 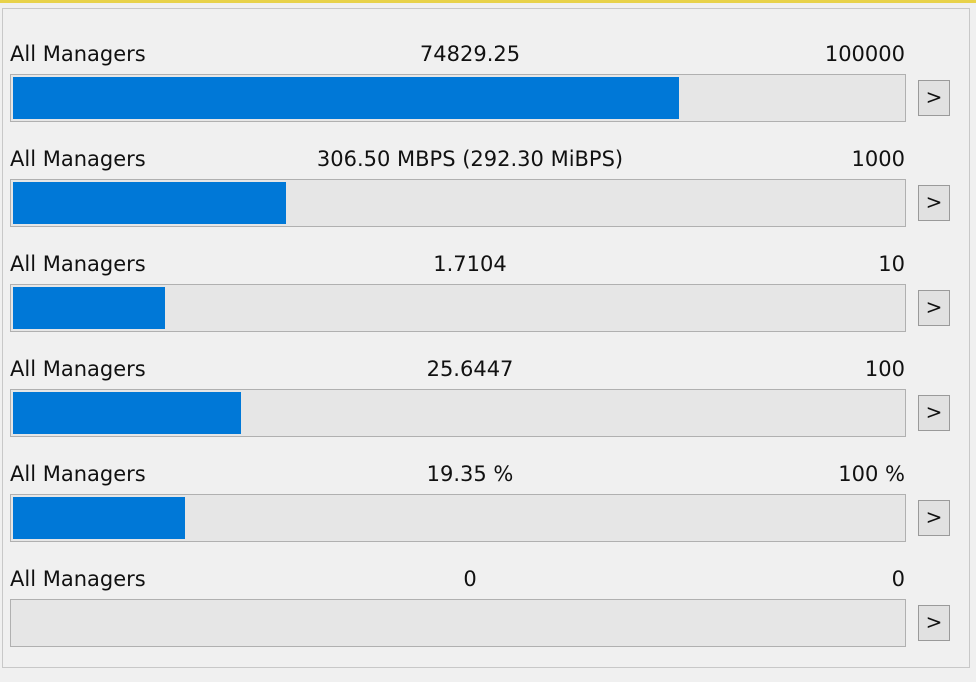 What do you see at coordinates (891, 264) in the screenshot?
I see `max-text: 10` at bounding box center [891, 264].